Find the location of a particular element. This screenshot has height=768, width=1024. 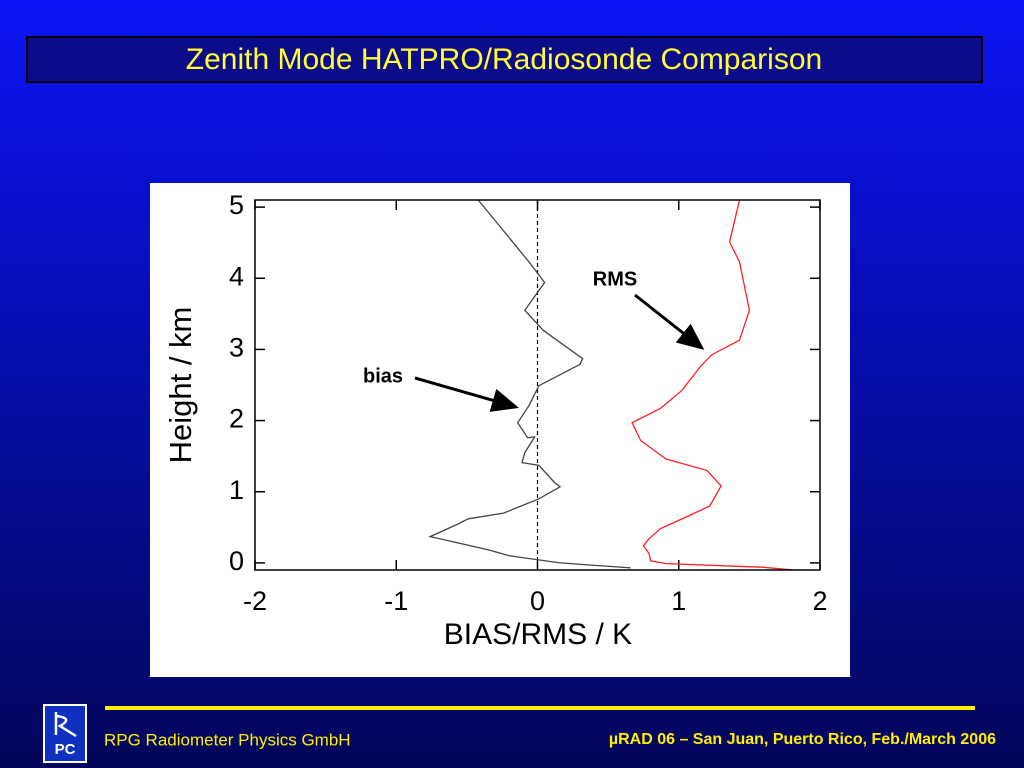

logo-mark is located at coordinates (65, 725).